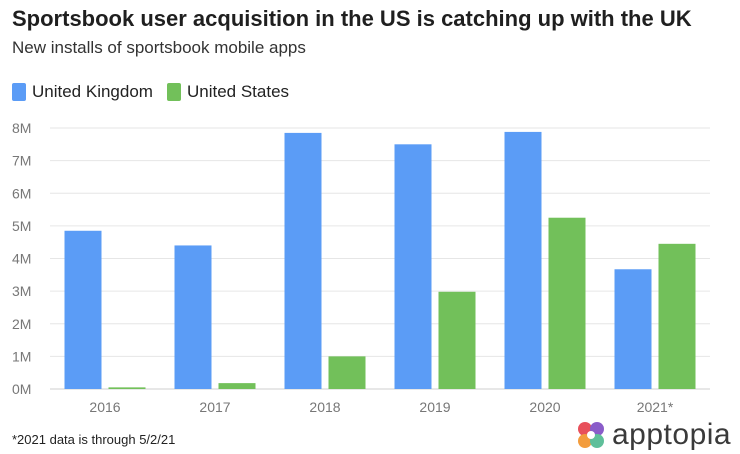 This screenshot has width=740, height=454. What do you see at coordinates (21, 291) in the screenshot?
I see `y-tick-label: 3M` at bounding box center [21, 291].